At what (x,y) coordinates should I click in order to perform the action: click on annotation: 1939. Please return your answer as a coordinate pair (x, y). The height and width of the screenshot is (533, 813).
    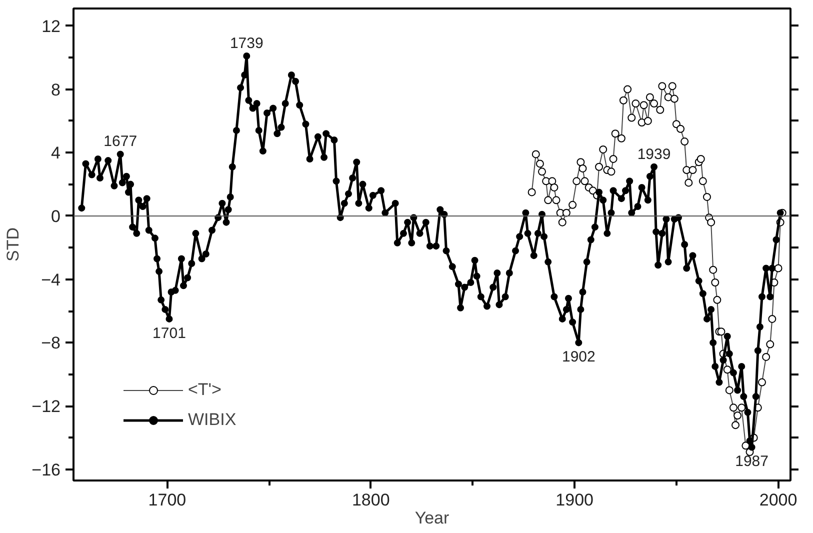
    Looking at the image, I should click on (654, 154).